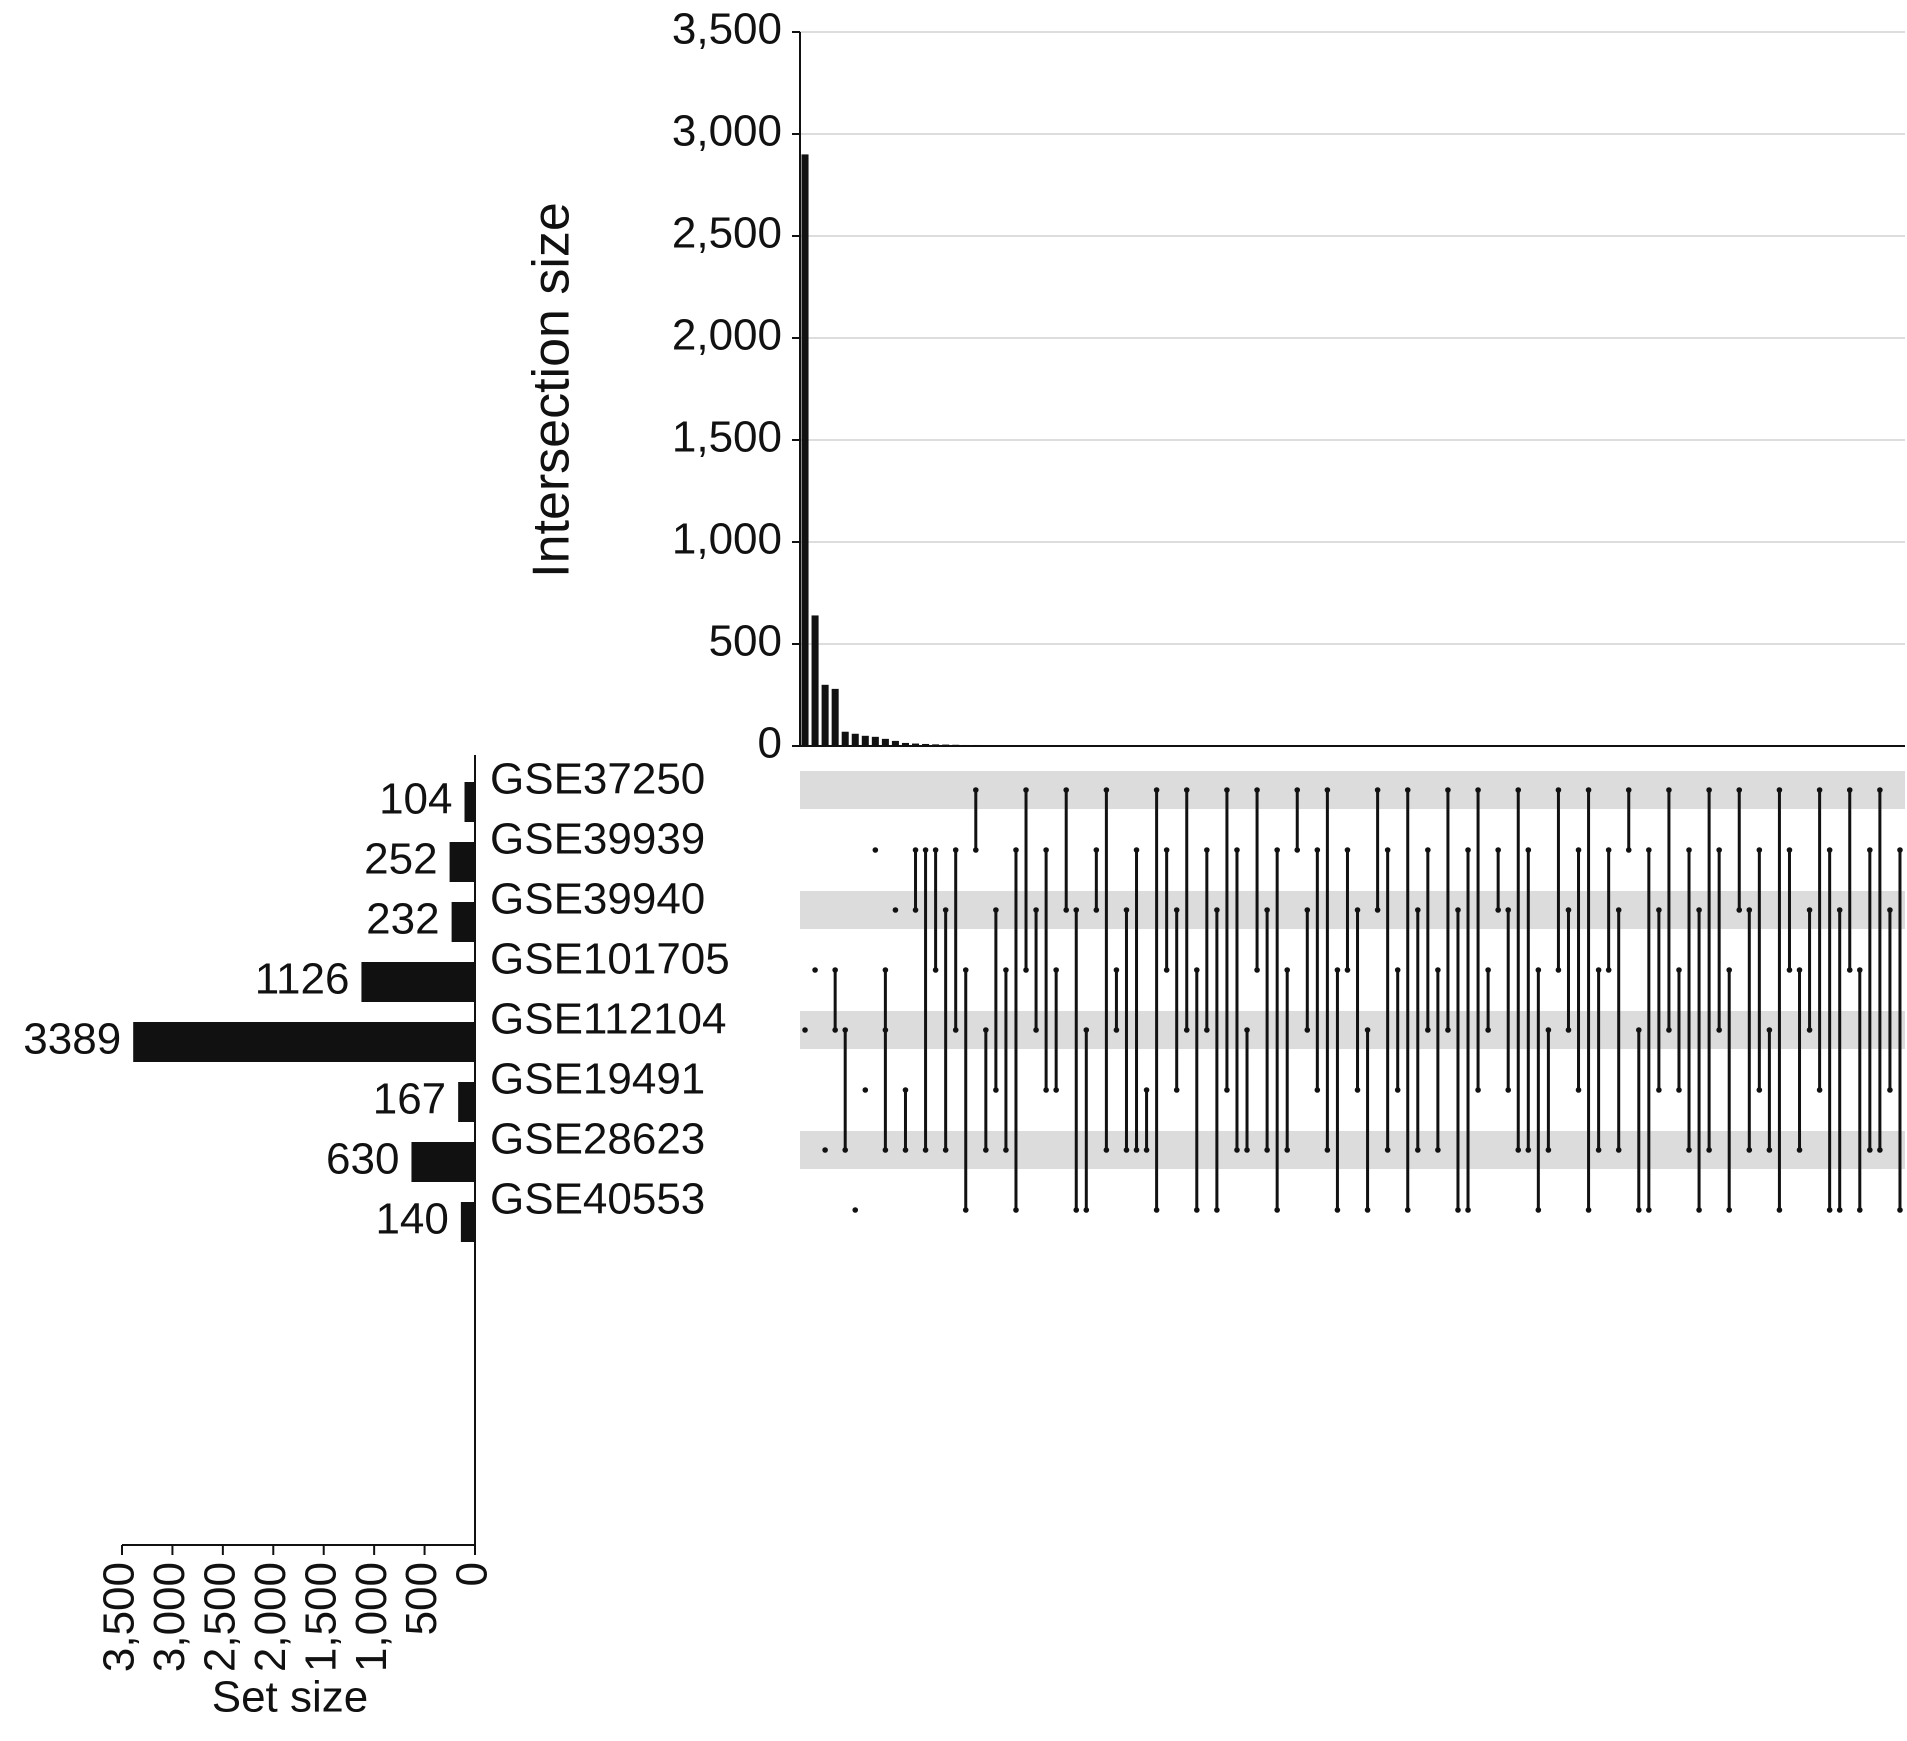 This screenshot has height=1741, width=1907. Describe the element at coordinates (727, 335) in the screenshot. I see `y-tick-label: 2,000` at that location.